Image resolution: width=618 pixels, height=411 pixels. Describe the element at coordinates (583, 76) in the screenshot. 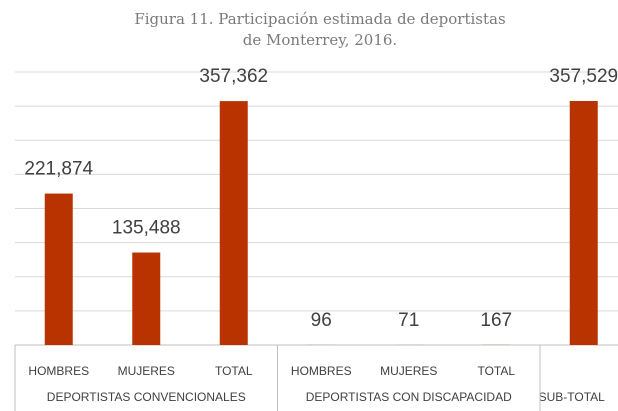

I see `data-label: 357,529` at that location.